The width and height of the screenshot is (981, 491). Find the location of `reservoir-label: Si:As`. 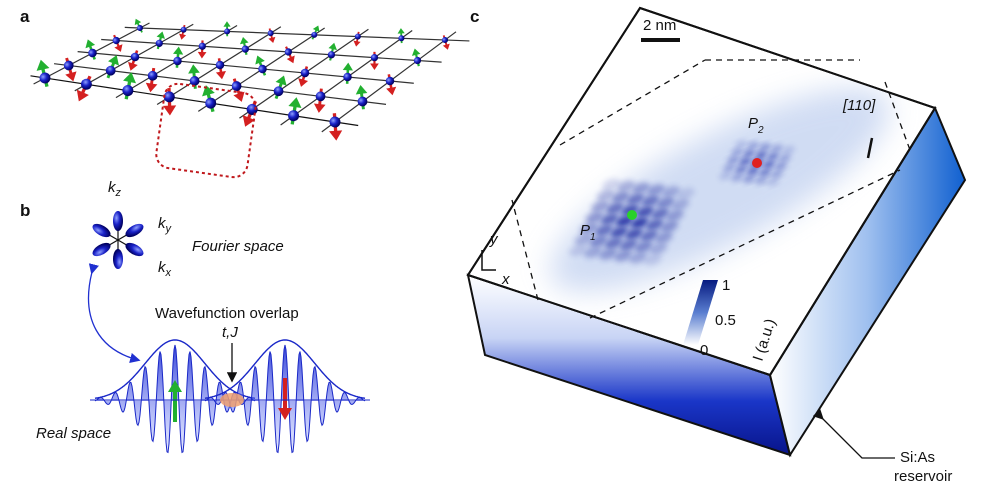

reservoir-label: Si:As is located at coordinates (917, 457).